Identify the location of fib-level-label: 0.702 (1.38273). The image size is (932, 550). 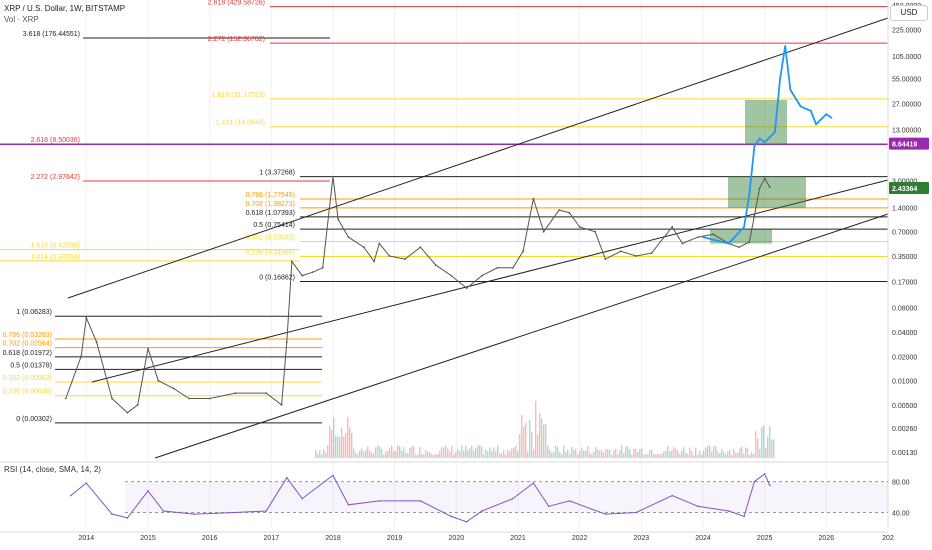
(270, 204).